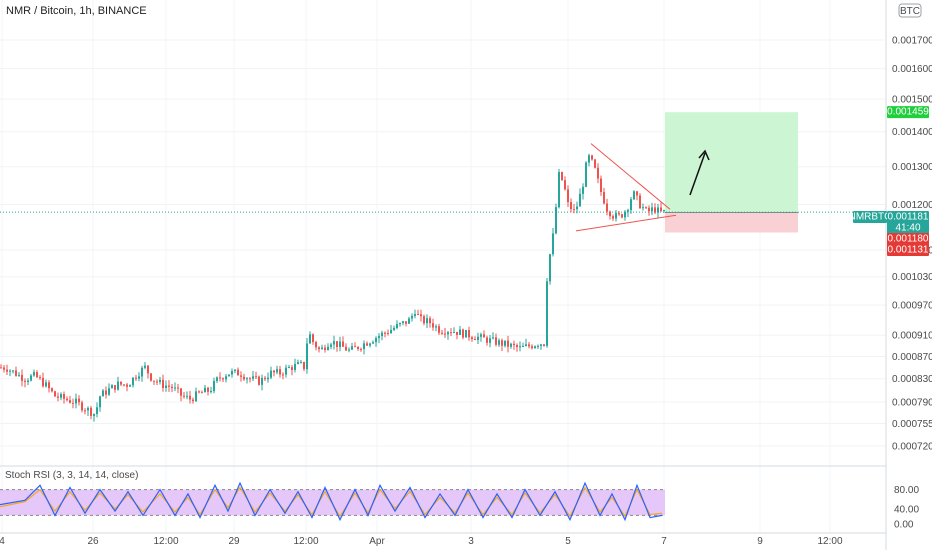 The height and width of the screenshot is (550, 932). Describe the element at coordinates (912, 277) in the screenshot. I see `y-tick-label: 0.001030` at that location.